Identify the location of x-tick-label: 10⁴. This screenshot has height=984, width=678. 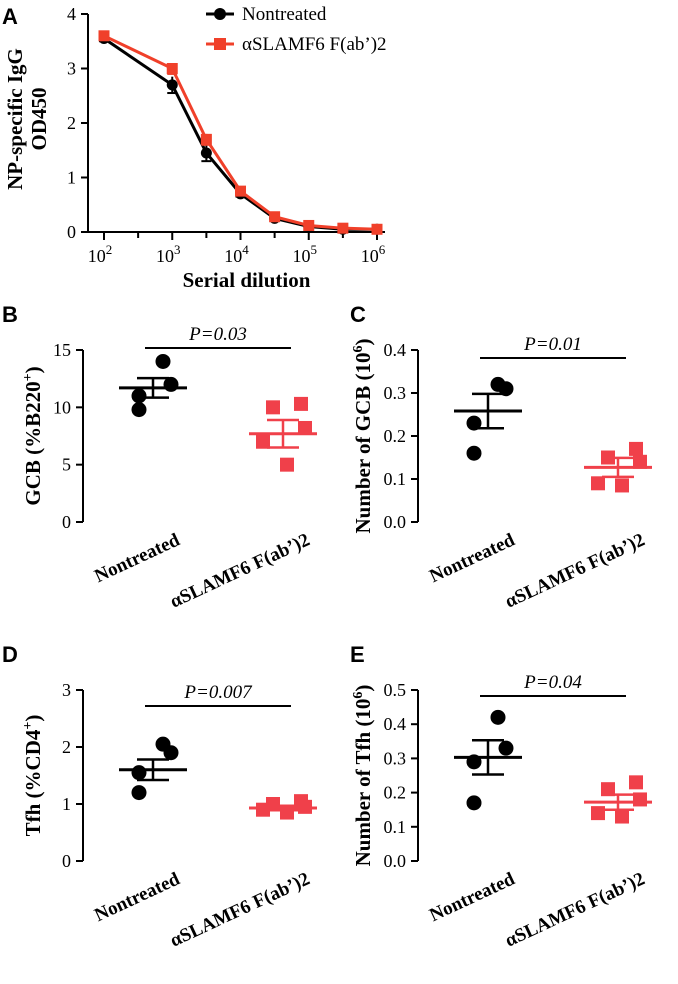
(236, 254).